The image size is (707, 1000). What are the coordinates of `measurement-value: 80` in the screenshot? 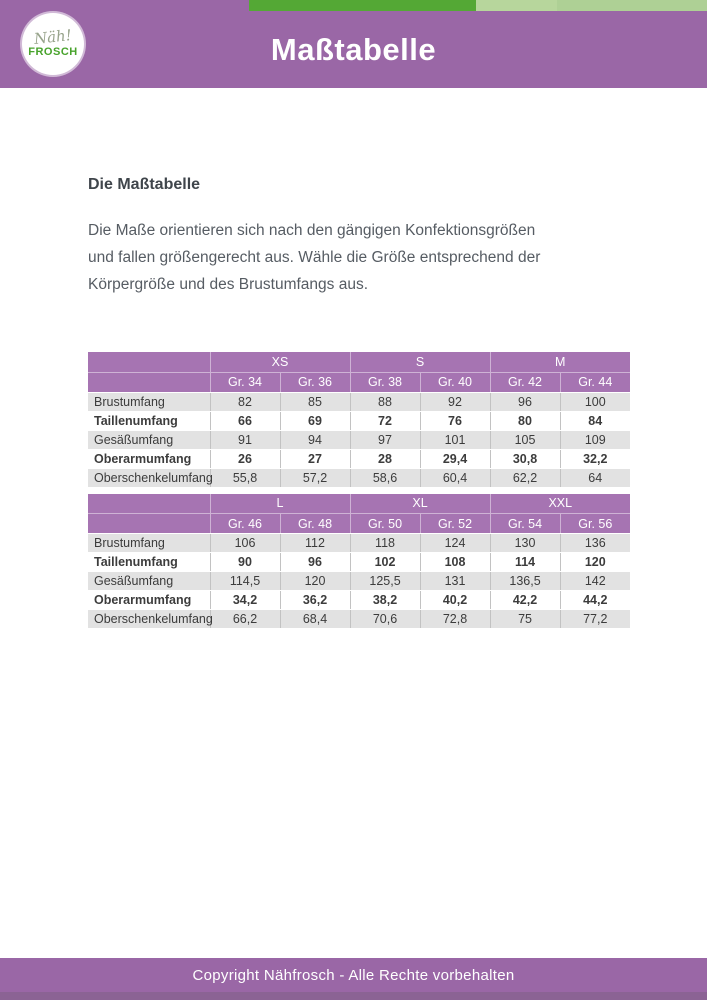 It's located at (524, 421).